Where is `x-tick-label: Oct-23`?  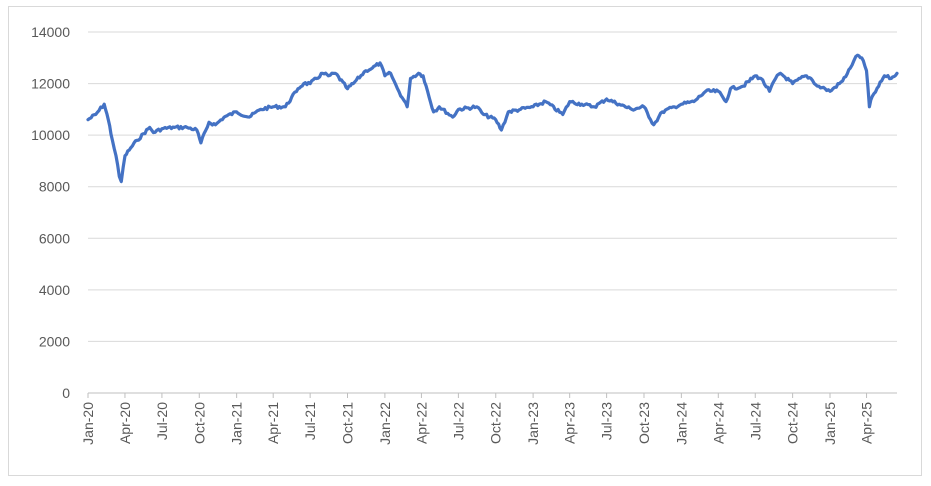 x-tick-label: Oct-23 is located at coordinates (644, 423).